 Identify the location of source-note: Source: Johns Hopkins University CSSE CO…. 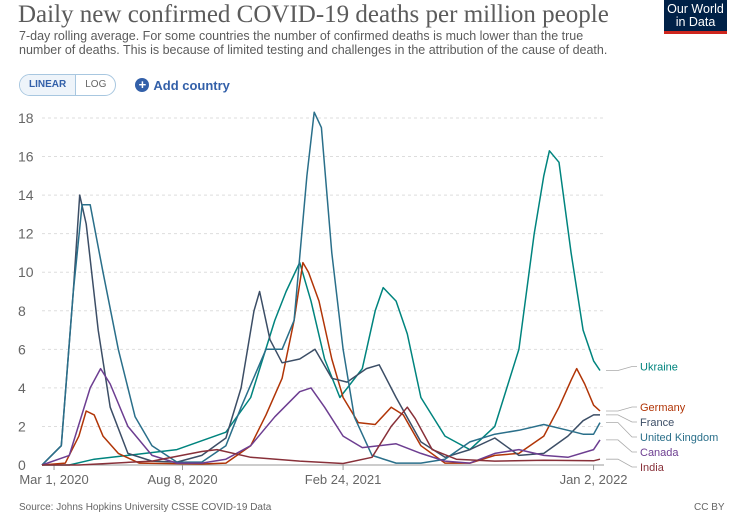
(145, 507).